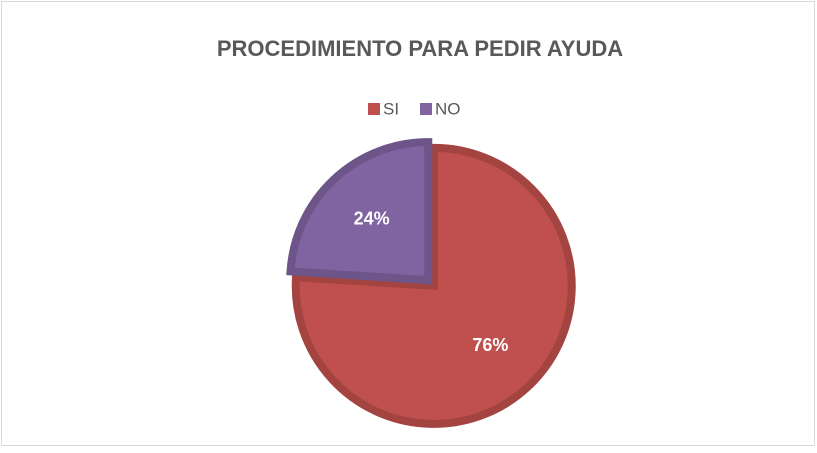 The height and width of the screenshot is (453, 817). Describe the element at coordinates (420, 48) in the screenshot. I see `chart-title: PROCEDIMIENTO PARA PEDIR AYUDA` at that location.